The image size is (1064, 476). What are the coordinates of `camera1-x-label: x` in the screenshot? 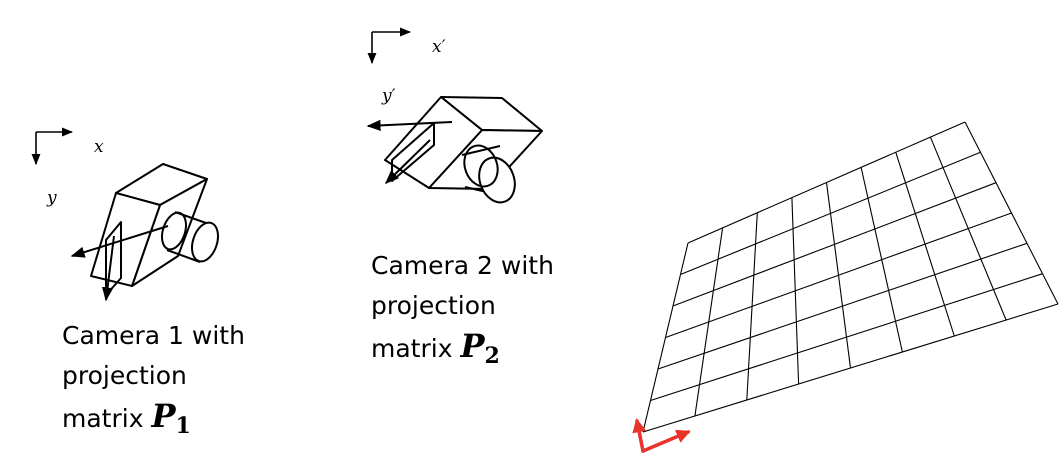 It's located at (99, 147).